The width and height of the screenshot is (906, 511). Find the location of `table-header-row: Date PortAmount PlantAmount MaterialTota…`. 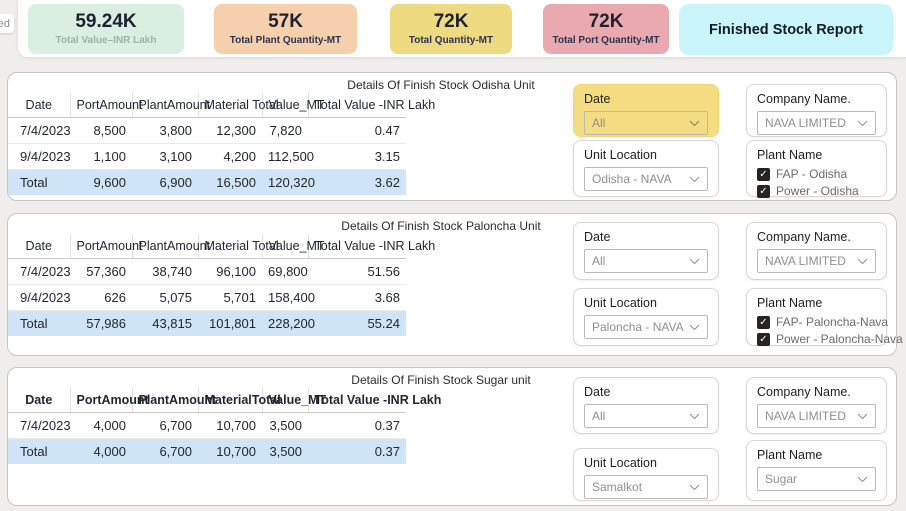

table-header-row: Date PortAmount PlantAmount MaterialTota… is located at coordinates (224, 400).